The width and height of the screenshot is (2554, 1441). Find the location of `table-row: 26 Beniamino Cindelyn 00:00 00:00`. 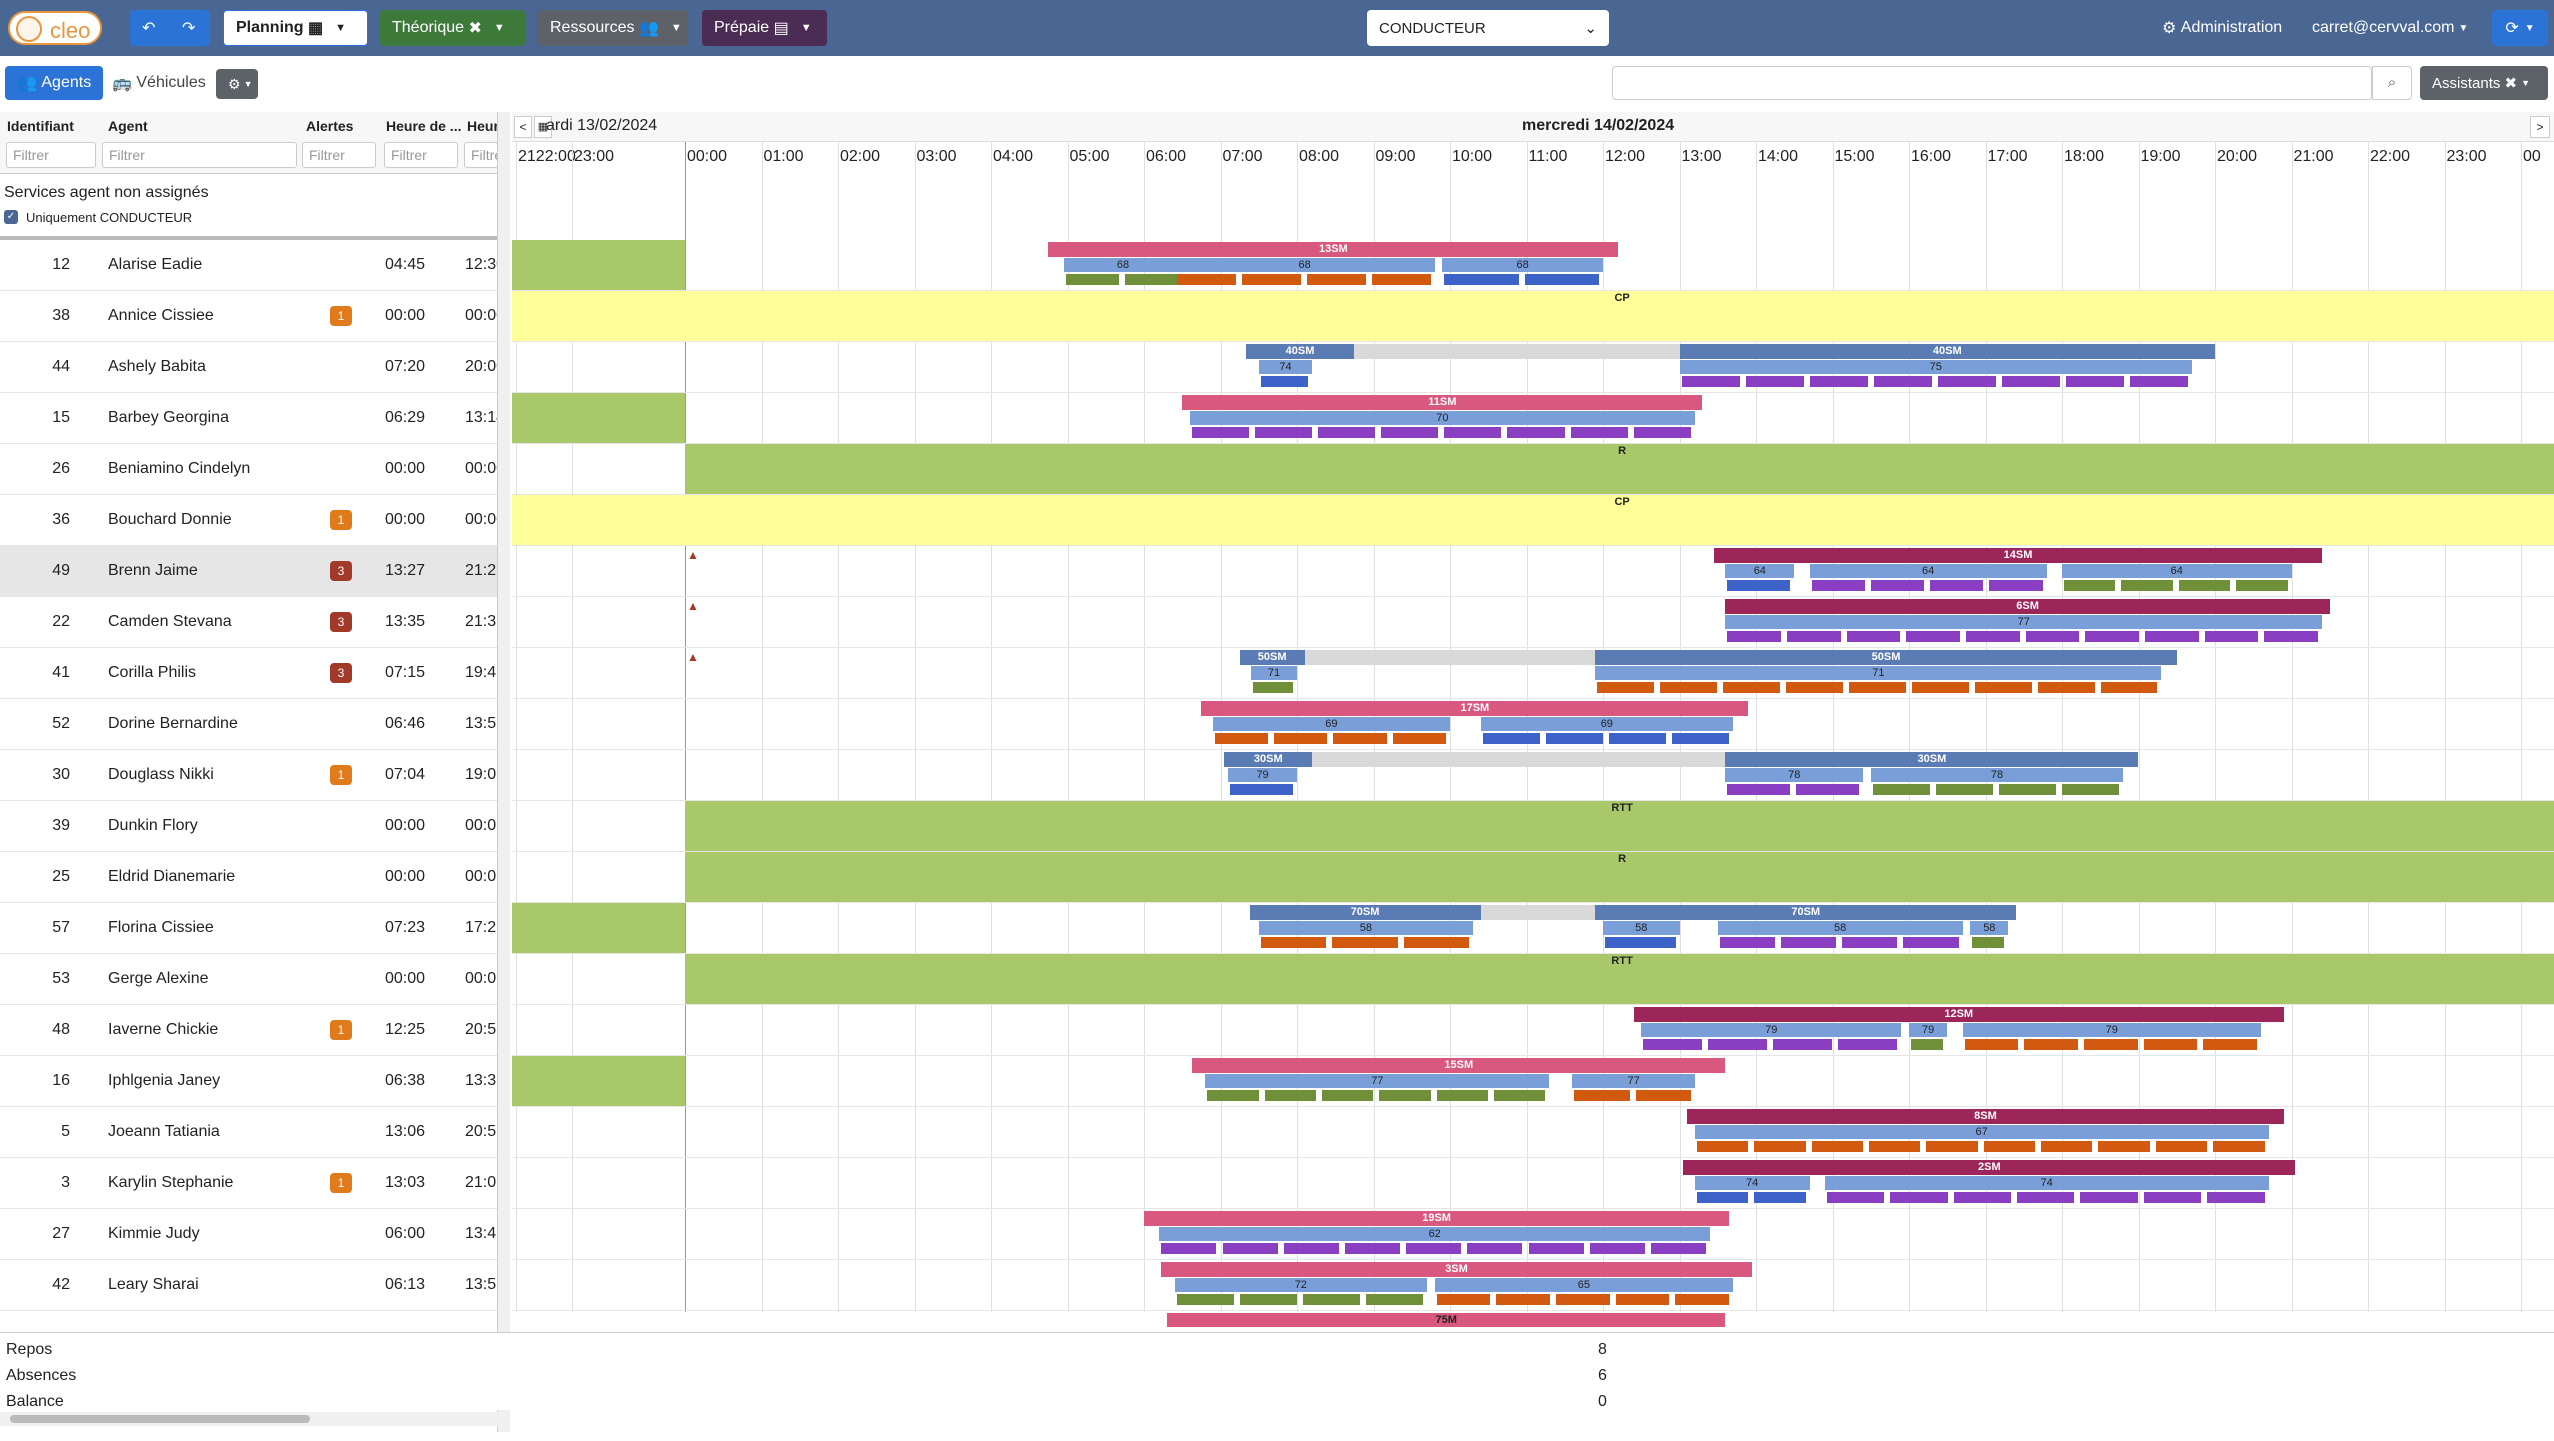

table-row: 26 Beniamino Cindelyn 00:00 00:00 is located at coordinates (248, 469).